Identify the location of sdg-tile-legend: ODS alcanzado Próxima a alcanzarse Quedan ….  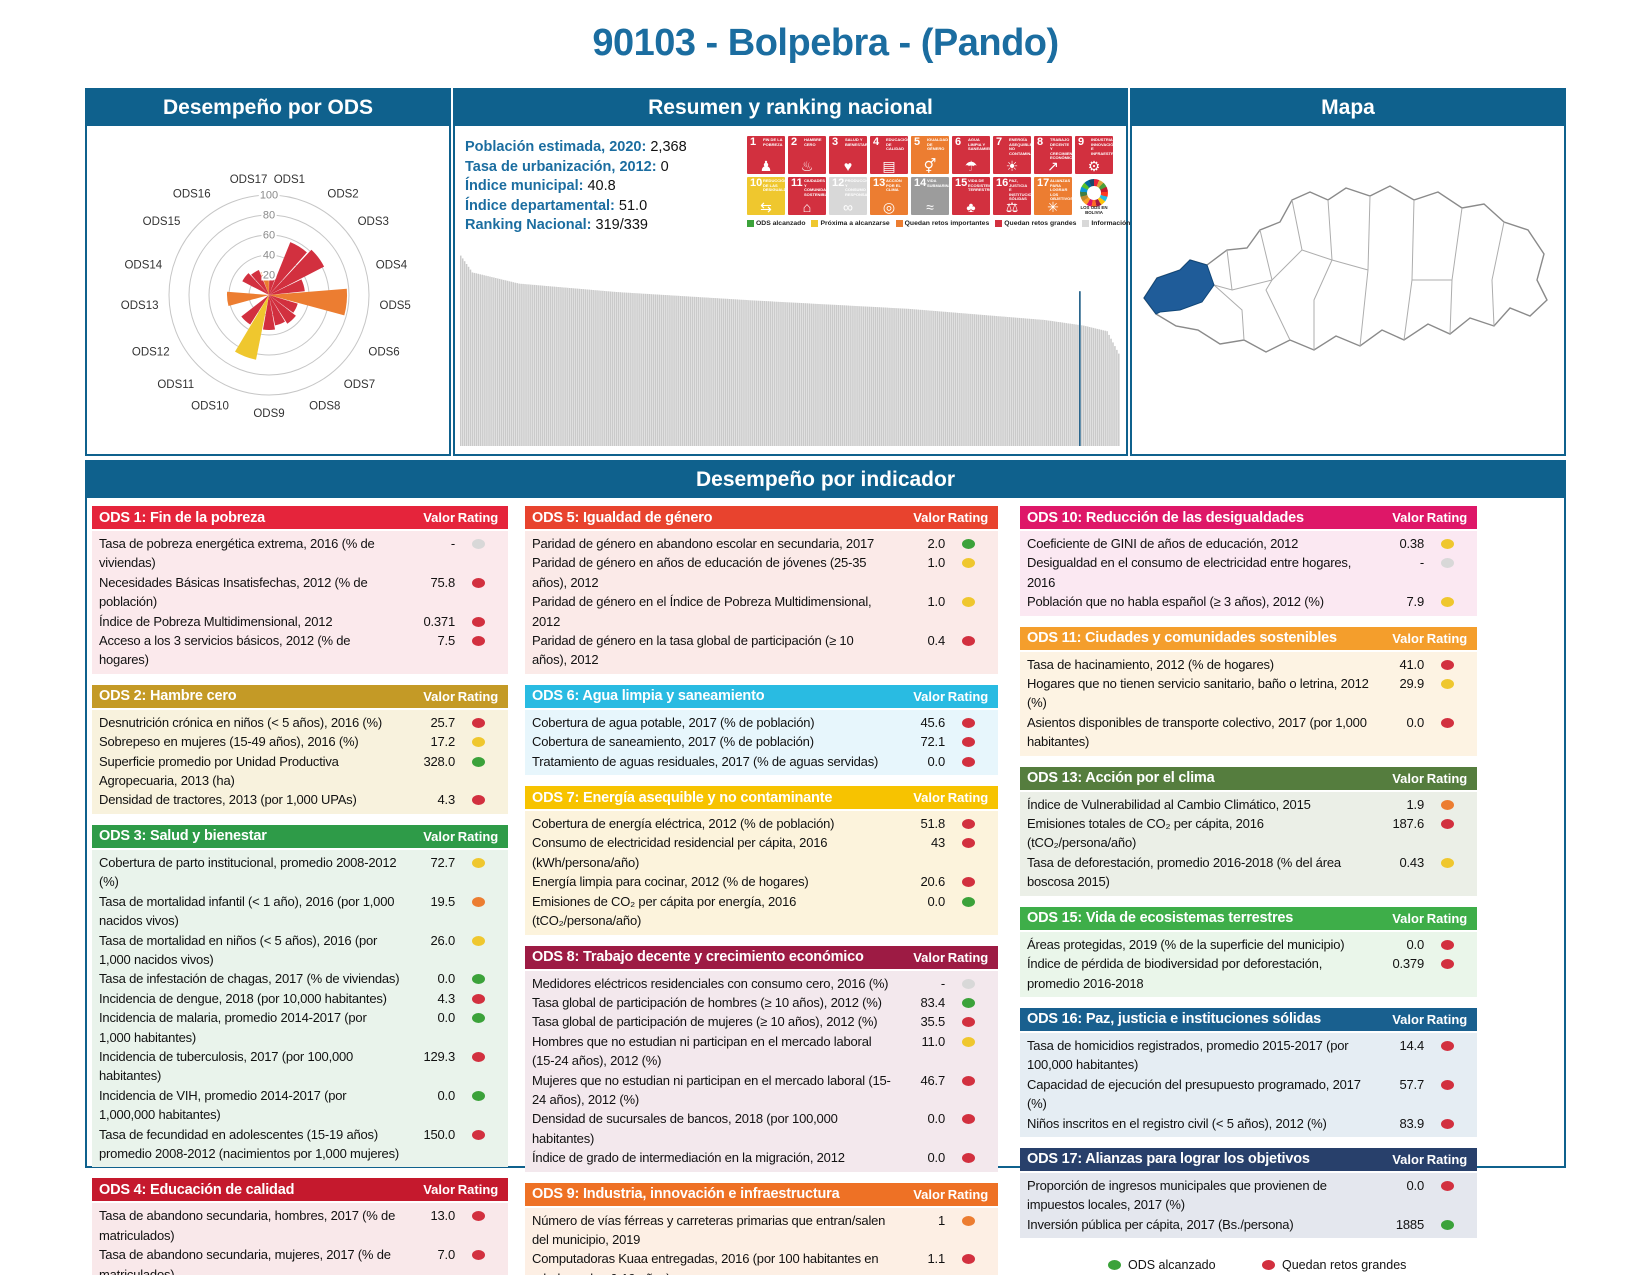
(984, 223).